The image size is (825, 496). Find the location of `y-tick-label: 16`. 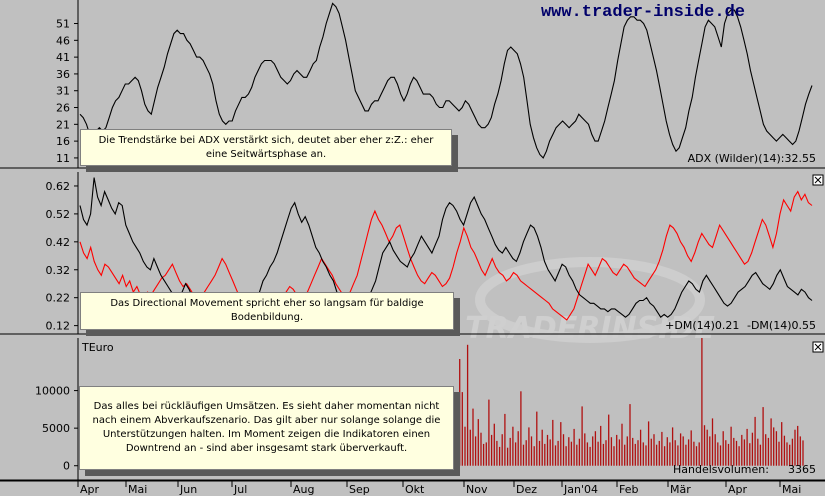

y-tick-label: 16 is located at coordinates (63, 141).